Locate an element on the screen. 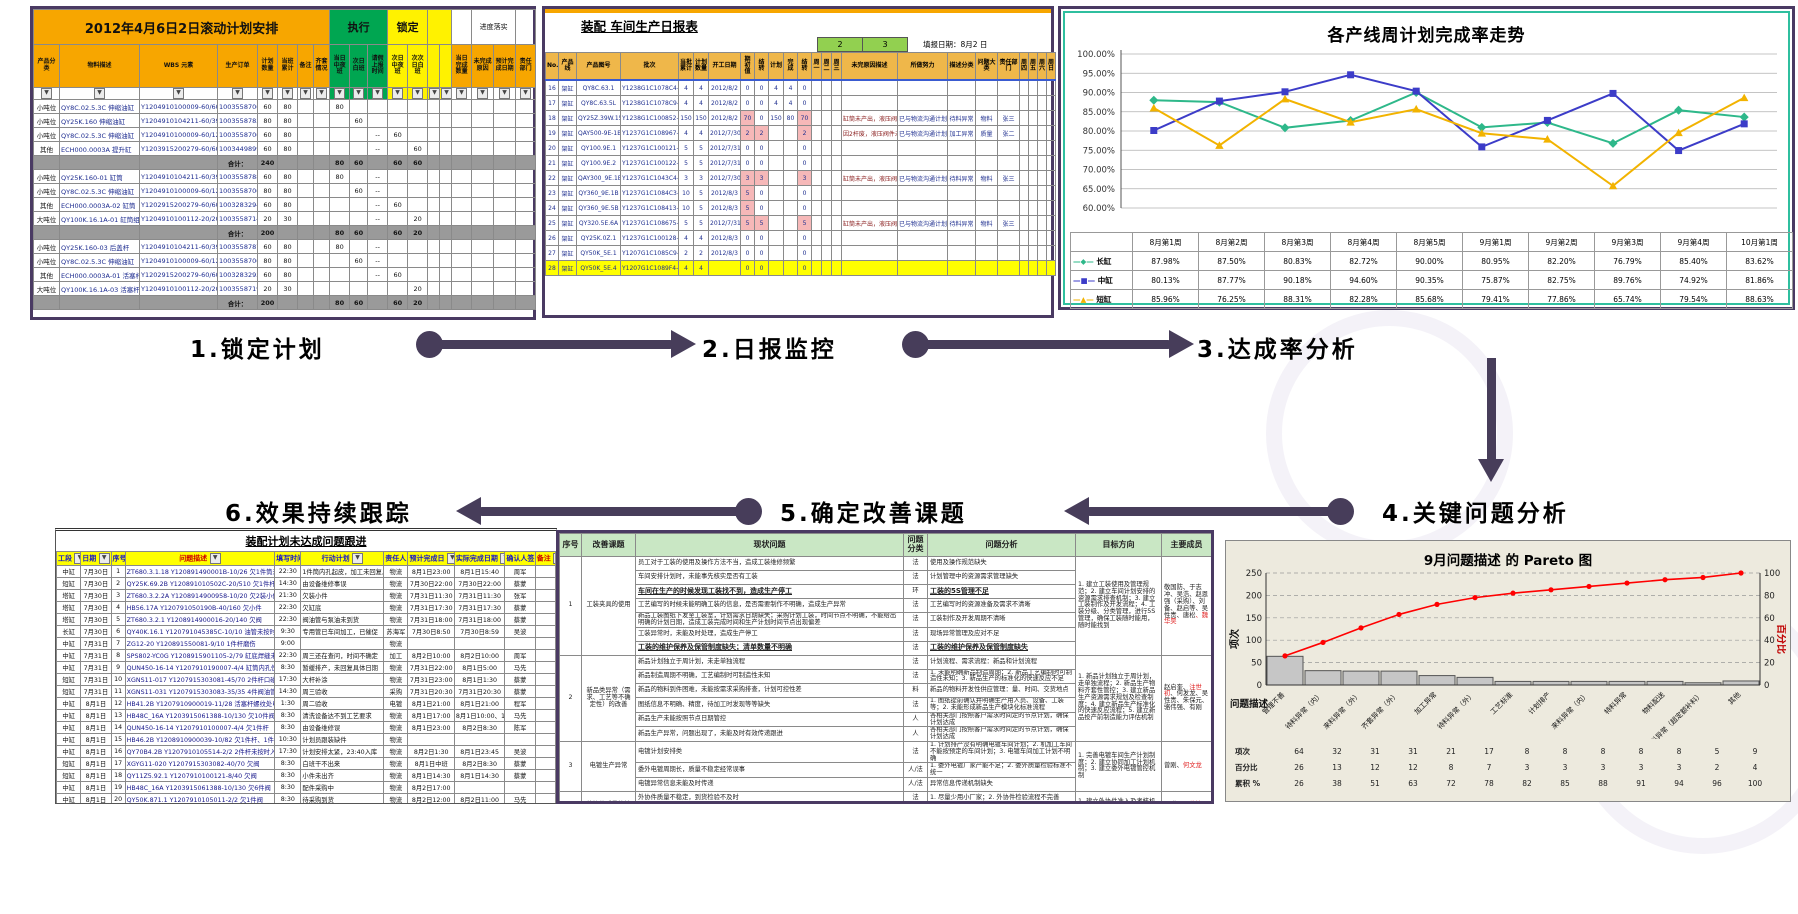  column-header: 结转 is located at coordinates (804, 66).